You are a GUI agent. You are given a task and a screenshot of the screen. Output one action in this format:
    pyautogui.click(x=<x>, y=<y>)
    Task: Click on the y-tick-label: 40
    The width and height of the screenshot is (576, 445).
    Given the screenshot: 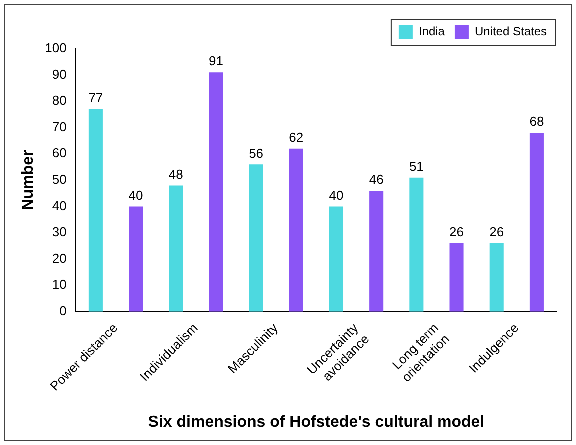 What is the action you would take?
    pyautogui.click(x=59, y=206)
    